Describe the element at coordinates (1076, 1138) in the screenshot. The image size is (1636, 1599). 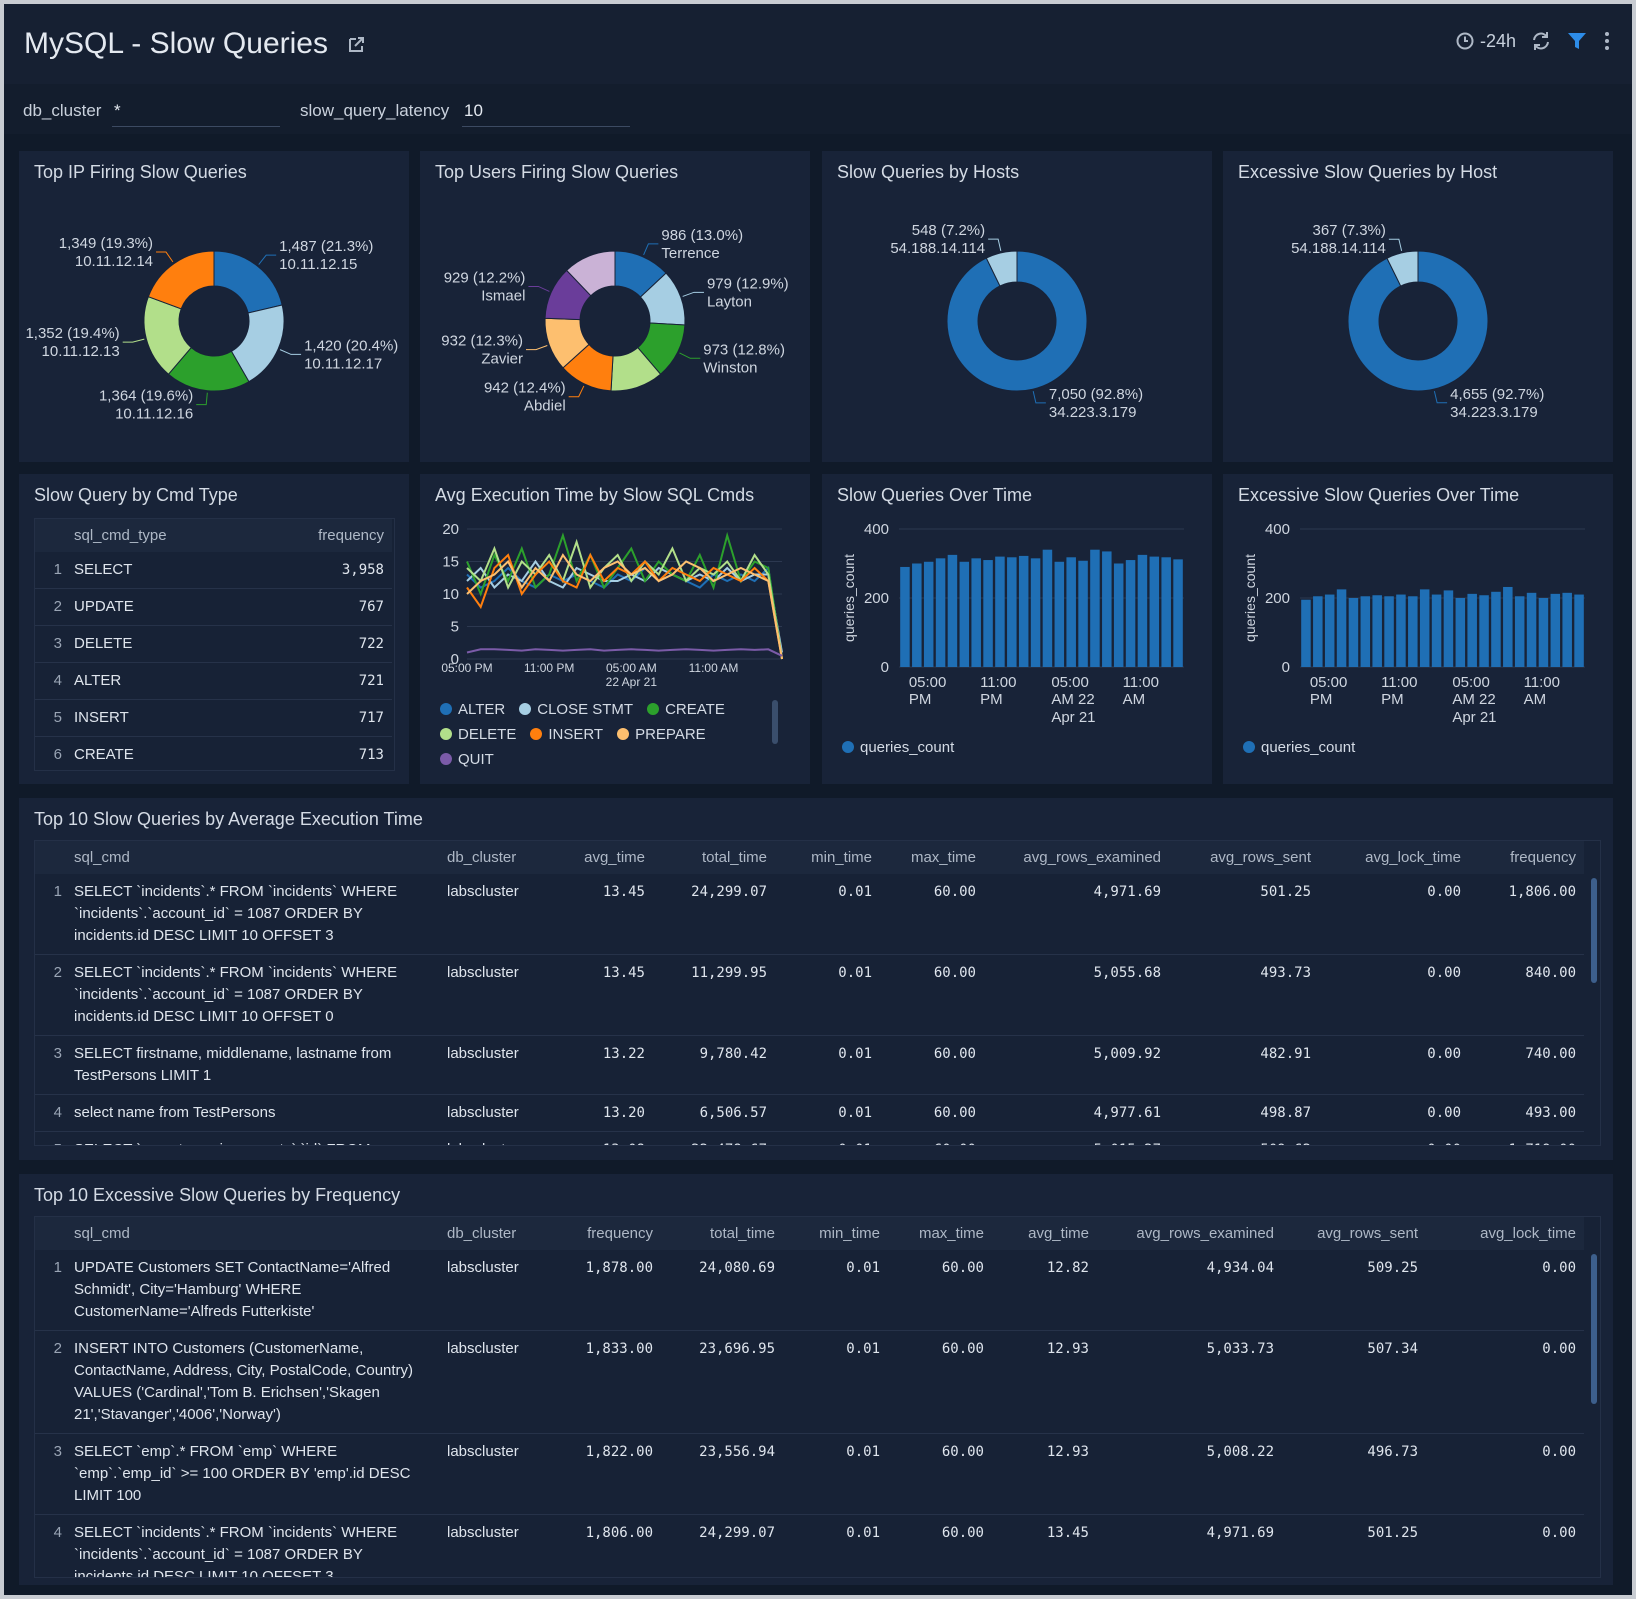
I see `table-cell: 5,015.27` at that location.